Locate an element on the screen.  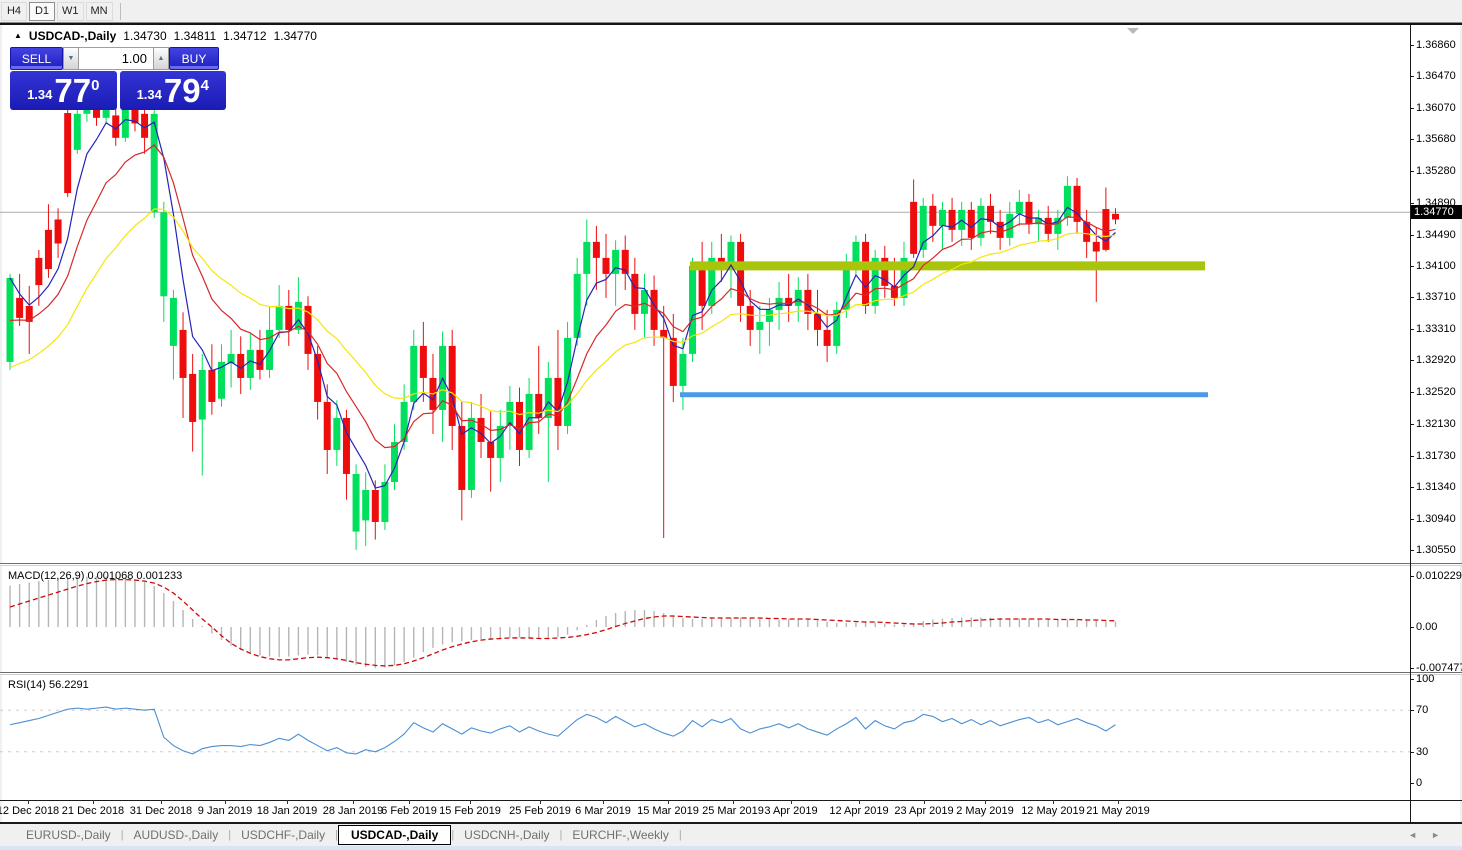
ohlc-low: 1.34712 is located at coordinates (245, 36).